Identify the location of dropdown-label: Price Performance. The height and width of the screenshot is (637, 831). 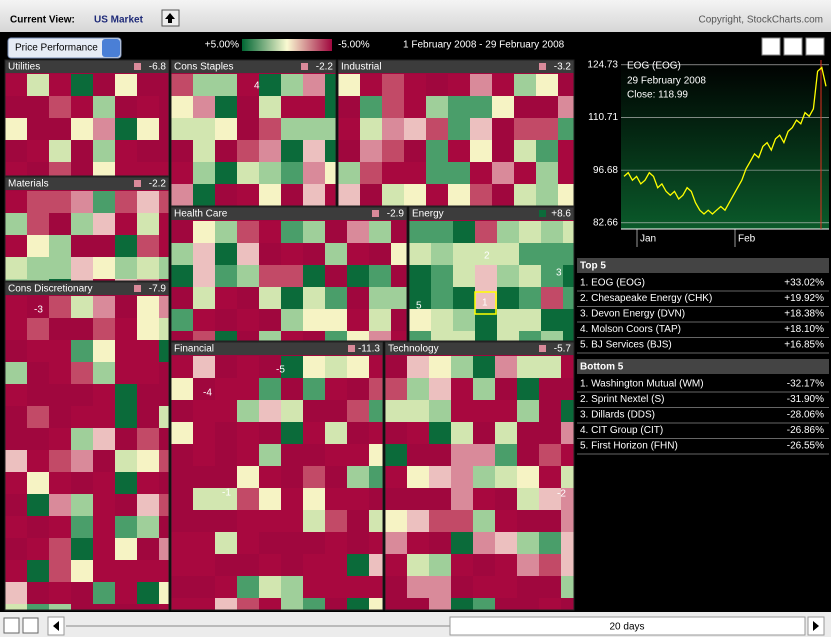
(56, 48).